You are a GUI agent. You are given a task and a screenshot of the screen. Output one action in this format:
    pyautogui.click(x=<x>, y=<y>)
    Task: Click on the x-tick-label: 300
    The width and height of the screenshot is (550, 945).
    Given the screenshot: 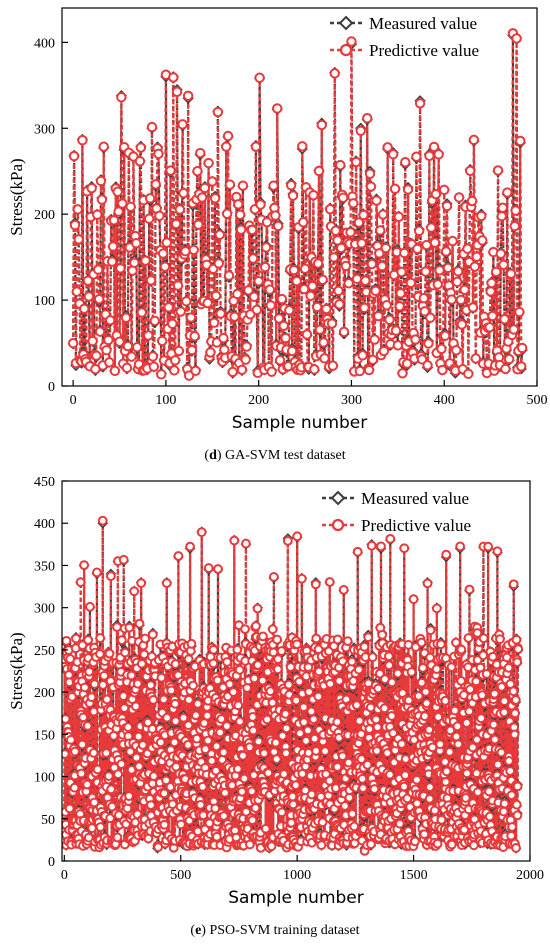 What is the action you would take?
    pyautogui.click(x=351, y=400)
    